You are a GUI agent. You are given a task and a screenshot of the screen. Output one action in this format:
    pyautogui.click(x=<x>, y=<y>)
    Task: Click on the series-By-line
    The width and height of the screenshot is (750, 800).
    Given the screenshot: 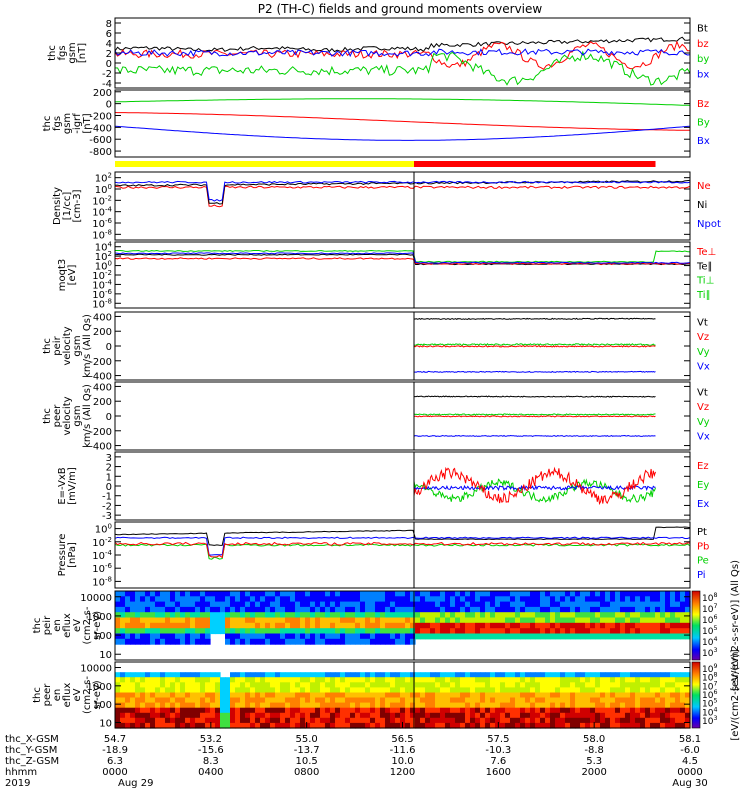 What is the action you would take?
    pyautogui.click(x=402, y=102)
    